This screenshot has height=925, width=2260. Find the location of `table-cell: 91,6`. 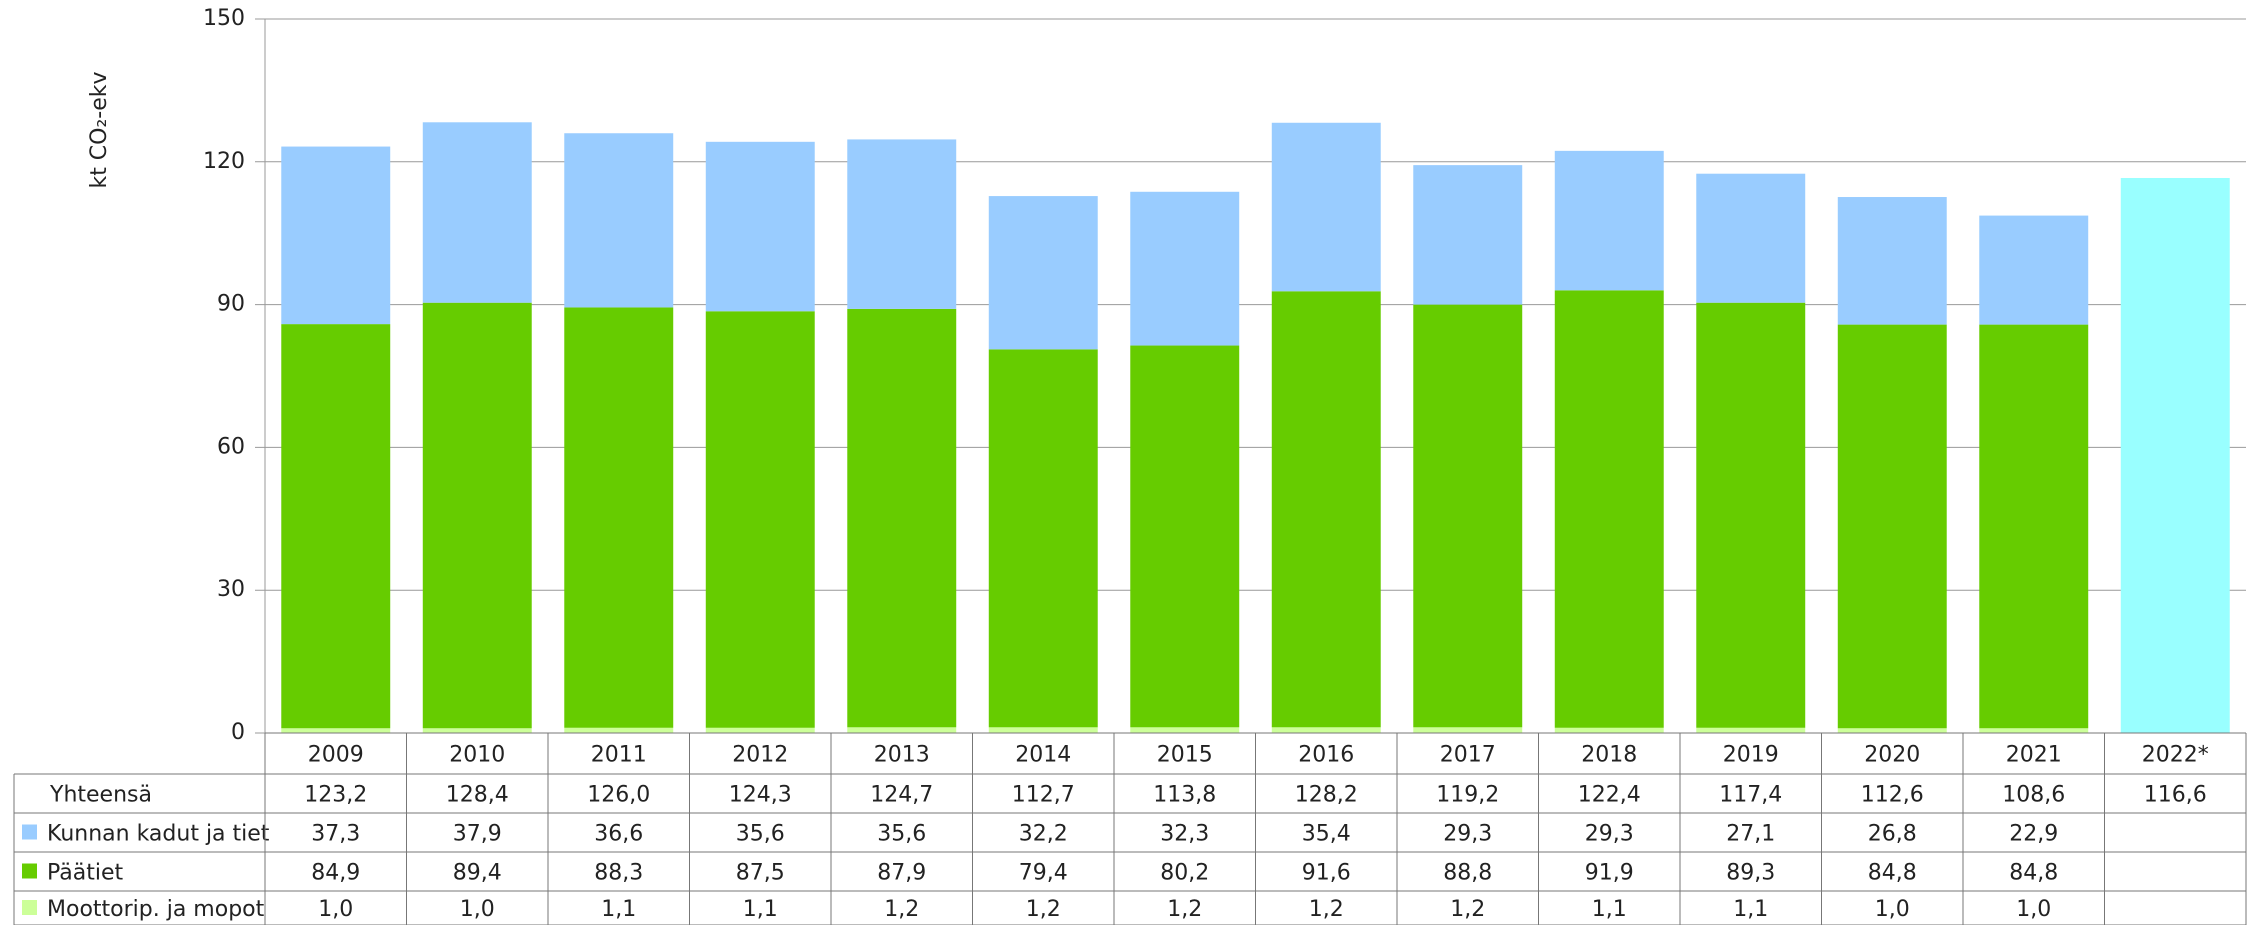

table-cell: 91,6 is located at coordinates (1326, 873).